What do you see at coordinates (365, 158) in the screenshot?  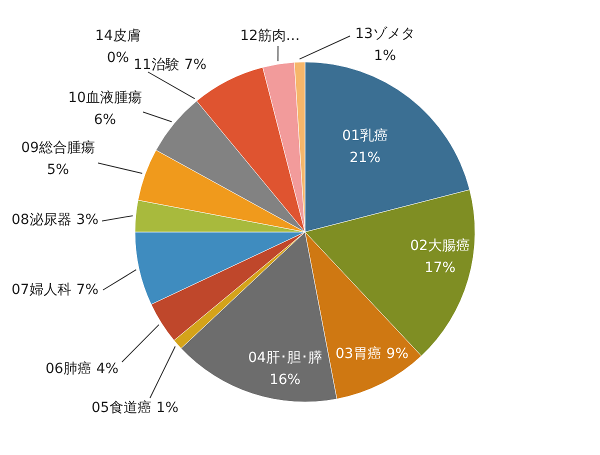 I see `data-label: 21%` at bounding box center [365, 158].